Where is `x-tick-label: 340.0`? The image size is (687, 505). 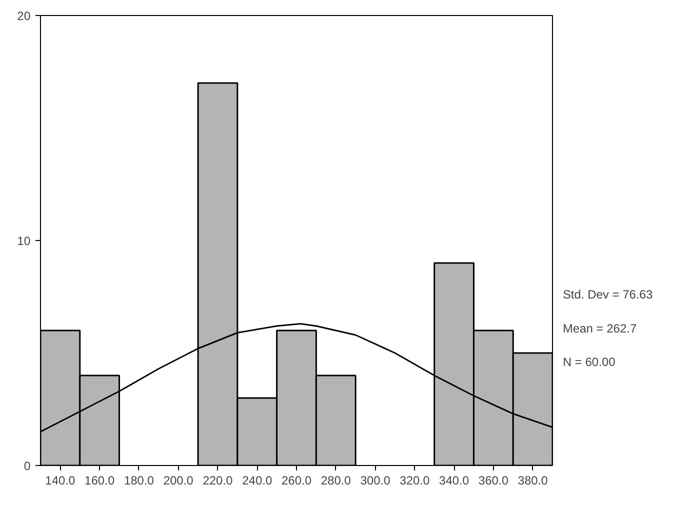 x-tick-label: 340.0 is located at coordinates (454, 481).